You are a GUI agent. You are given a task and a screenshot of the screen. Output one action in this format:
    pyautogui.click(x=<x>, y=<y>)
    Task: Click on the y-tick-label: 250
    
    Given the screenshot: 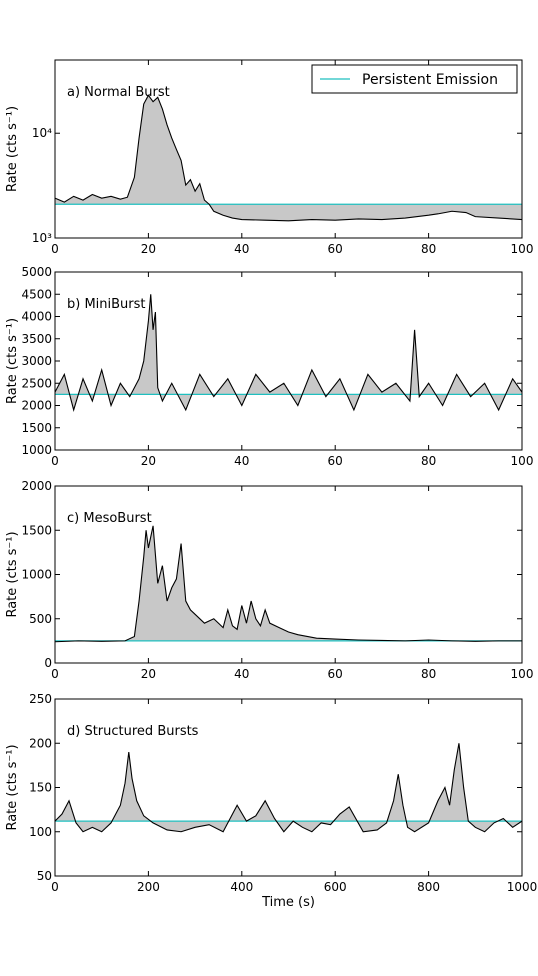 What is the action you would take?
    pyautogui.click(x=40, y=699)
    